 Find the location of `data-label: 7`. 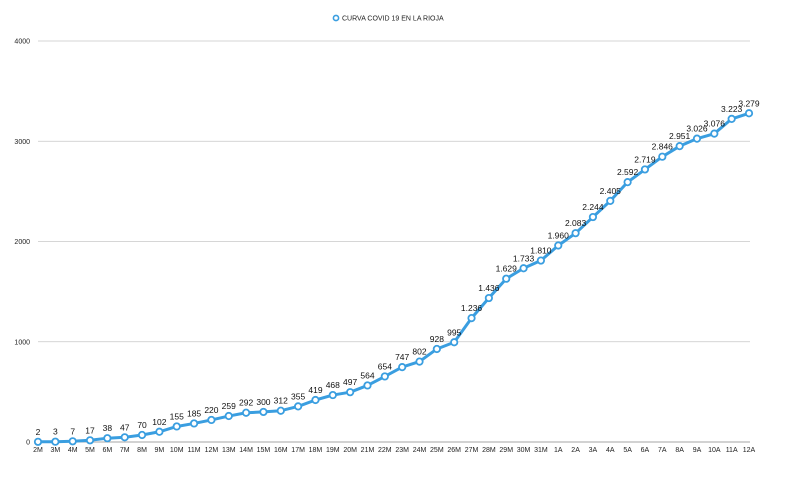

data-label: 7 is located at coordinates (72, 431).